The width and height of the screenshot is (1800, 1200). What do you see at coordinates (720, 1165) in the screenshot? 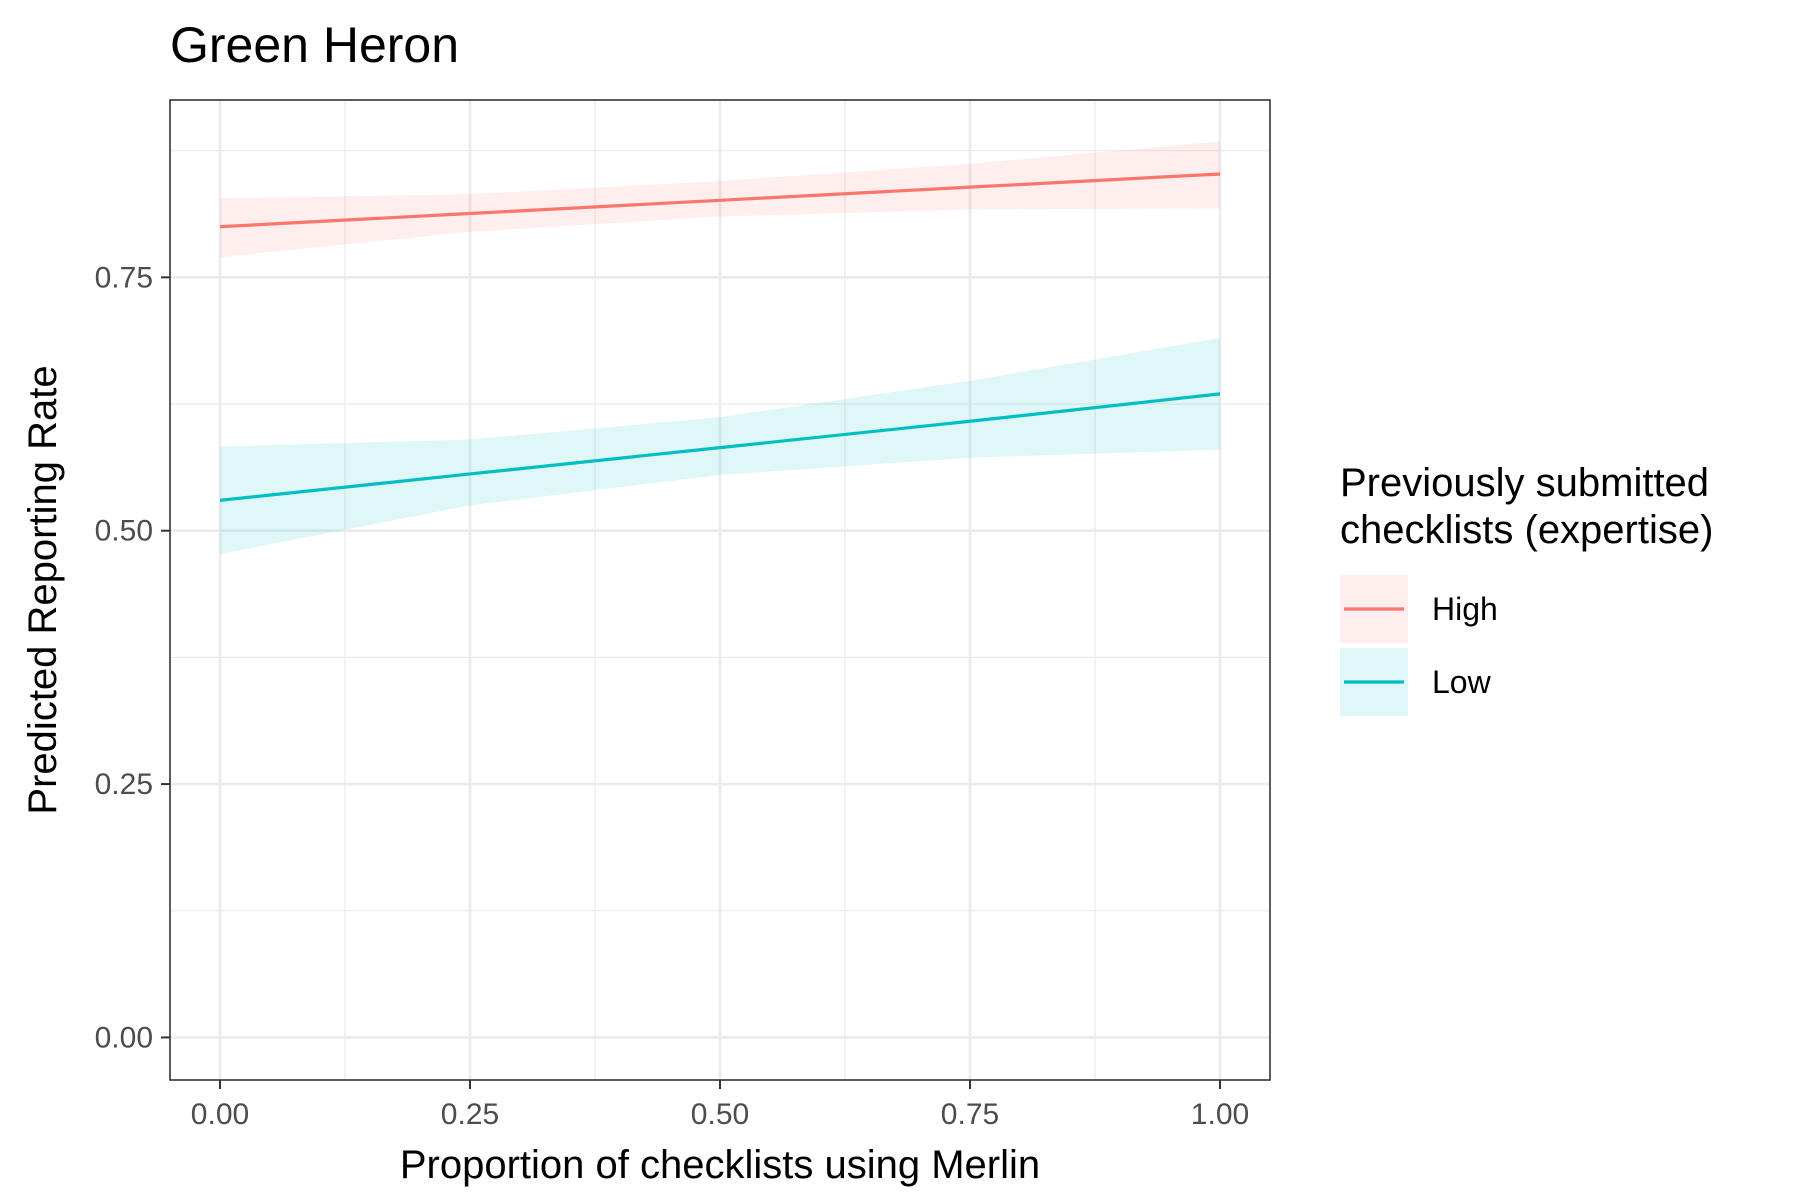
I see `x-axis-title: Proportion of checklists using Merlin` at bounding box center [720, 1165].